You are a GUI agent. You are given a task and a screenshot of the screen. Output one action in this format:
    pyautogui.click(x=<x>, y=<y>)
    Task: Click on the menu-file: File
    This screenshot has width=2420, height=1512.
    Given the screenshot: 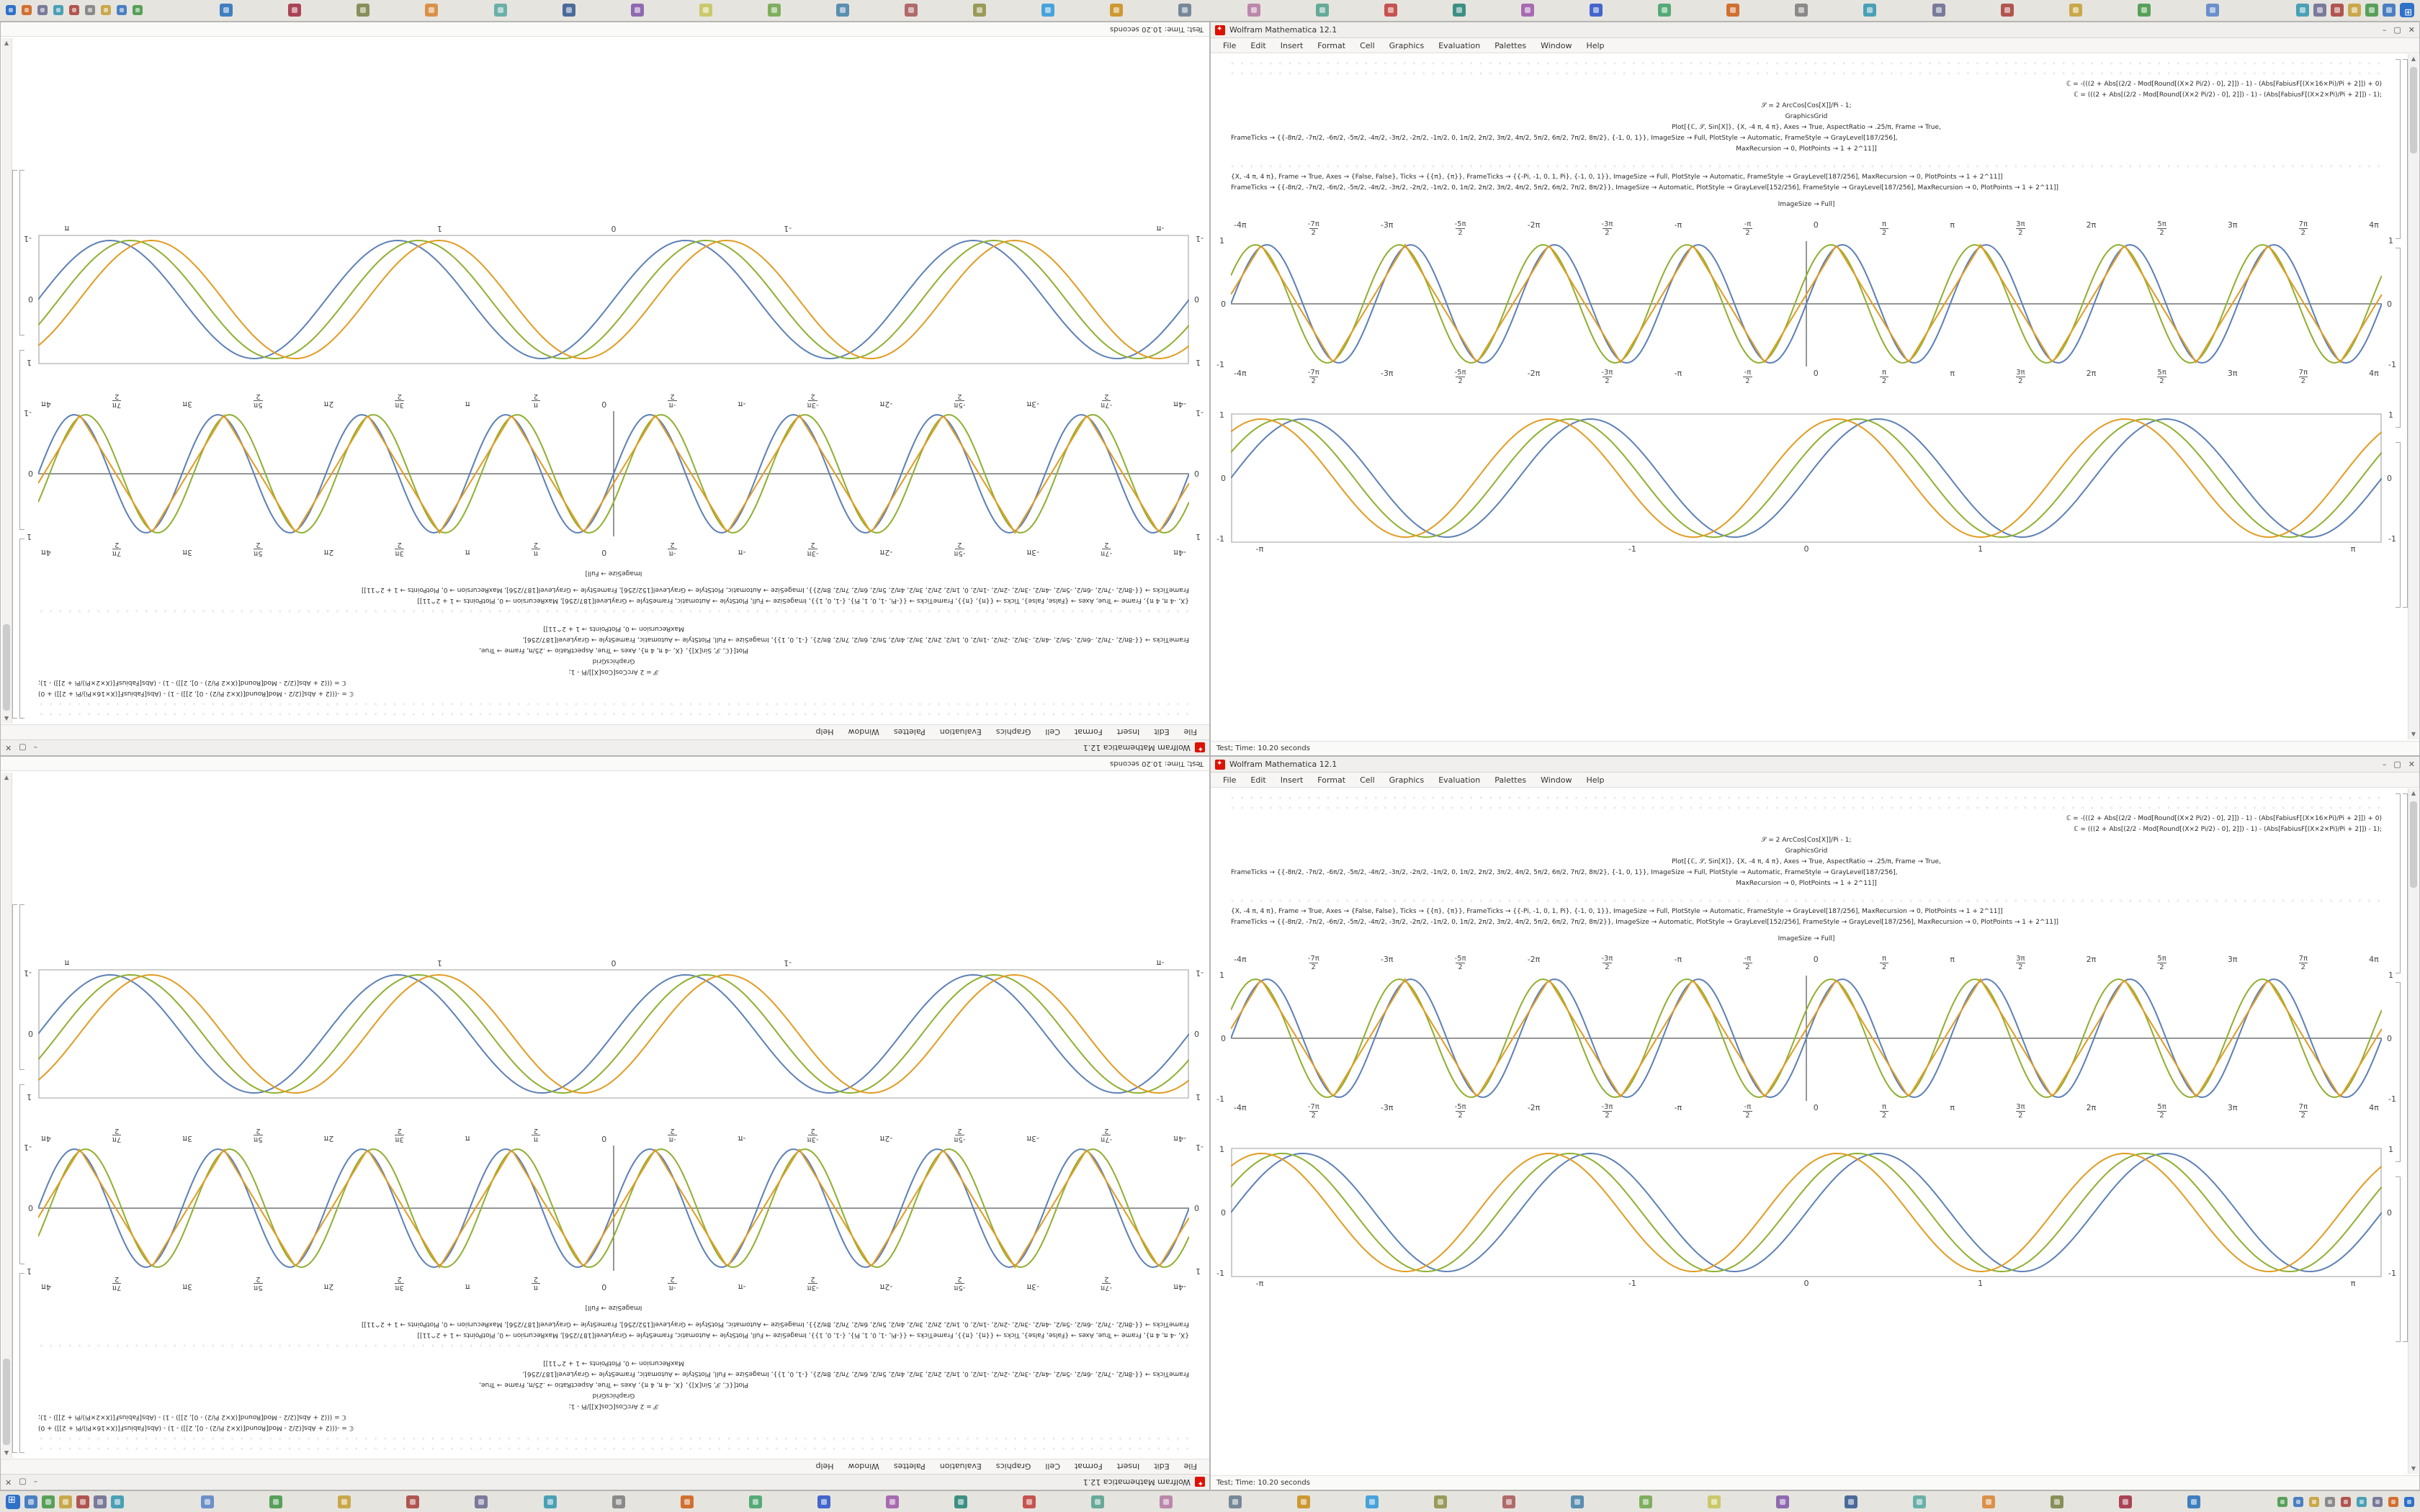 What is the action you would take?
    pyautogui.click(x=1190, y=1467)
    